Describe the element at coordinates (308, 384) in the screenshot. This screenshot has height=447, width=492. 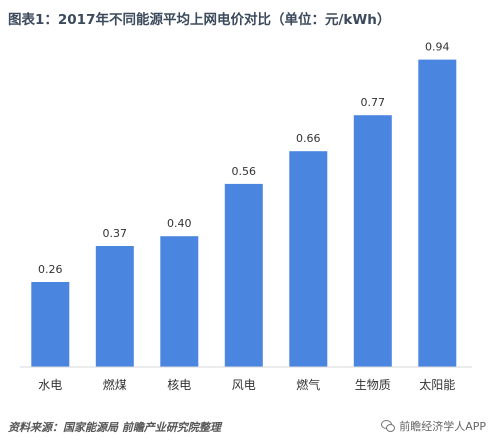
I see `category-label-5: 燃气` at that location.